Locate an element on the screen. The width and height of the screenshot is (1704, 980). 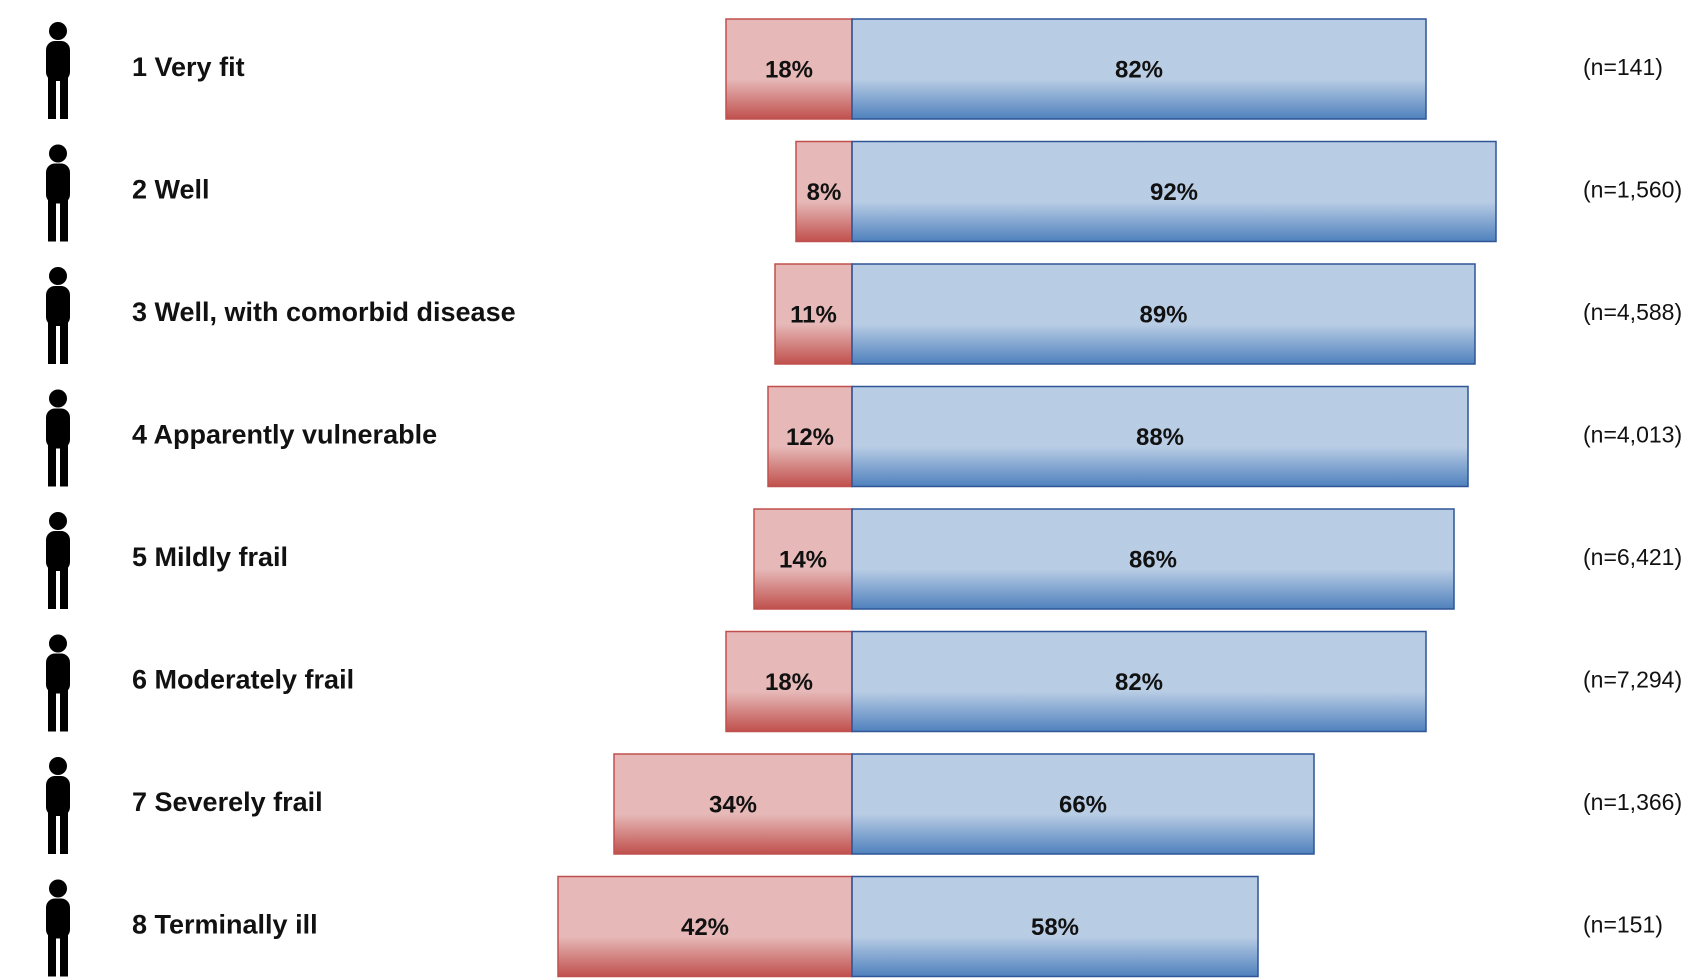
value-label: 66% is located at coordinates (1083, 804).